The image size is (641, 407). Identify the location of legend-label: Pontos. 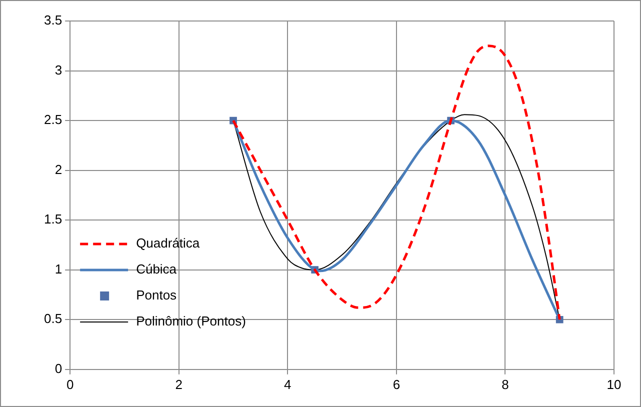
(157, 295).